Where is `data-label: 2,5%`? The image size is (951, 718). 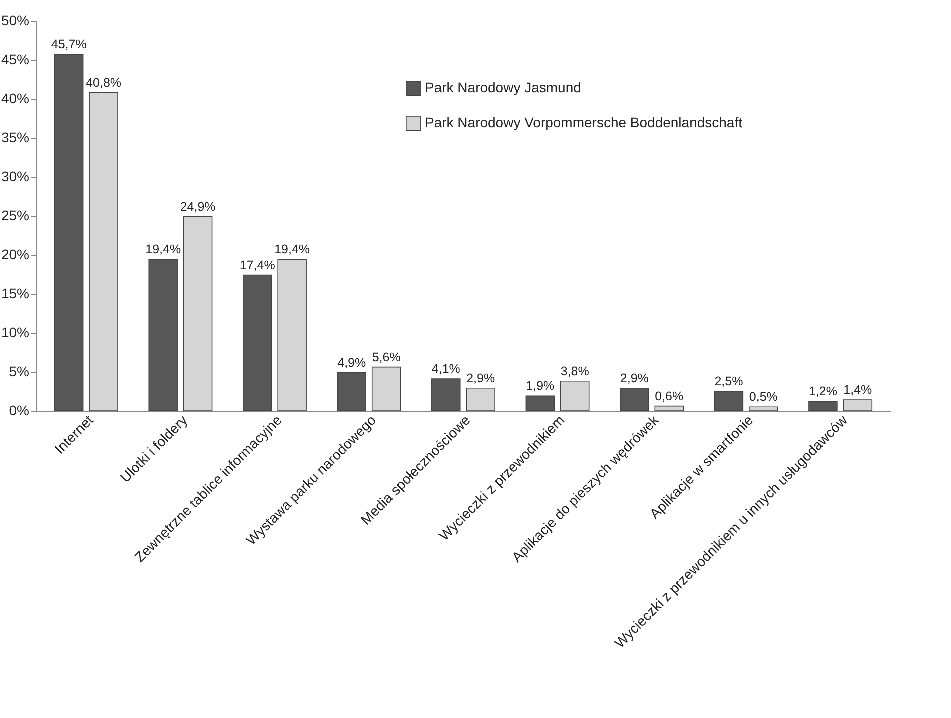
data-label: 2,5% is located at coordinates (729, 381).